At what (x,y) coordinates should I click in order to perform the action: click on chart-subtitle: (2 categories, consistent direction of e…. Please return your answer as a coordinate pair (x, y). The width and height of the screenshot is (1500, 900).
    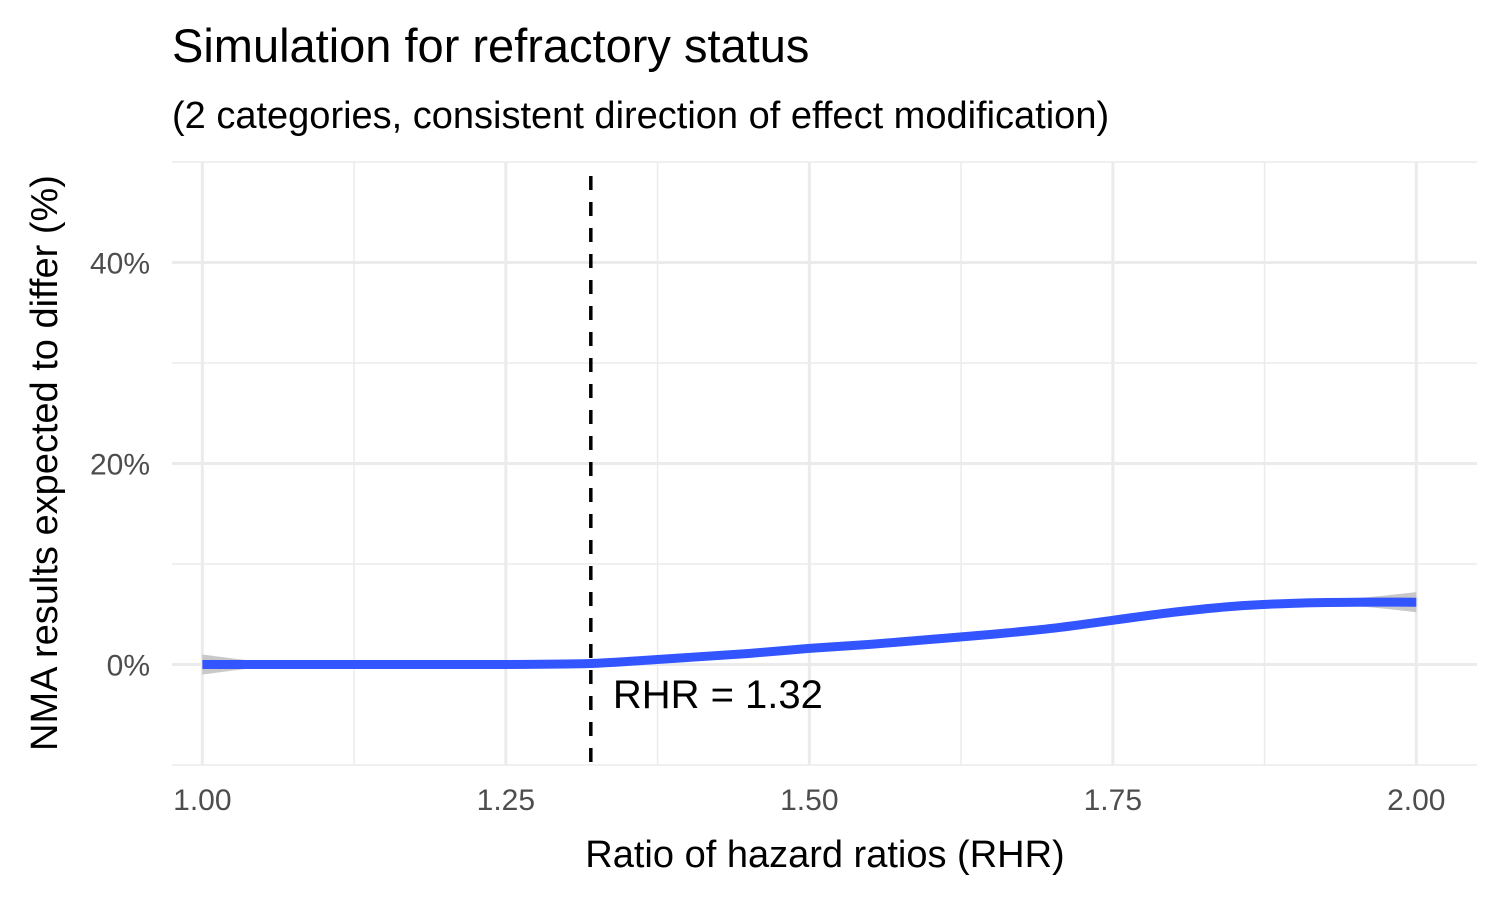
    Looking at the image, I should click on (640, 116).